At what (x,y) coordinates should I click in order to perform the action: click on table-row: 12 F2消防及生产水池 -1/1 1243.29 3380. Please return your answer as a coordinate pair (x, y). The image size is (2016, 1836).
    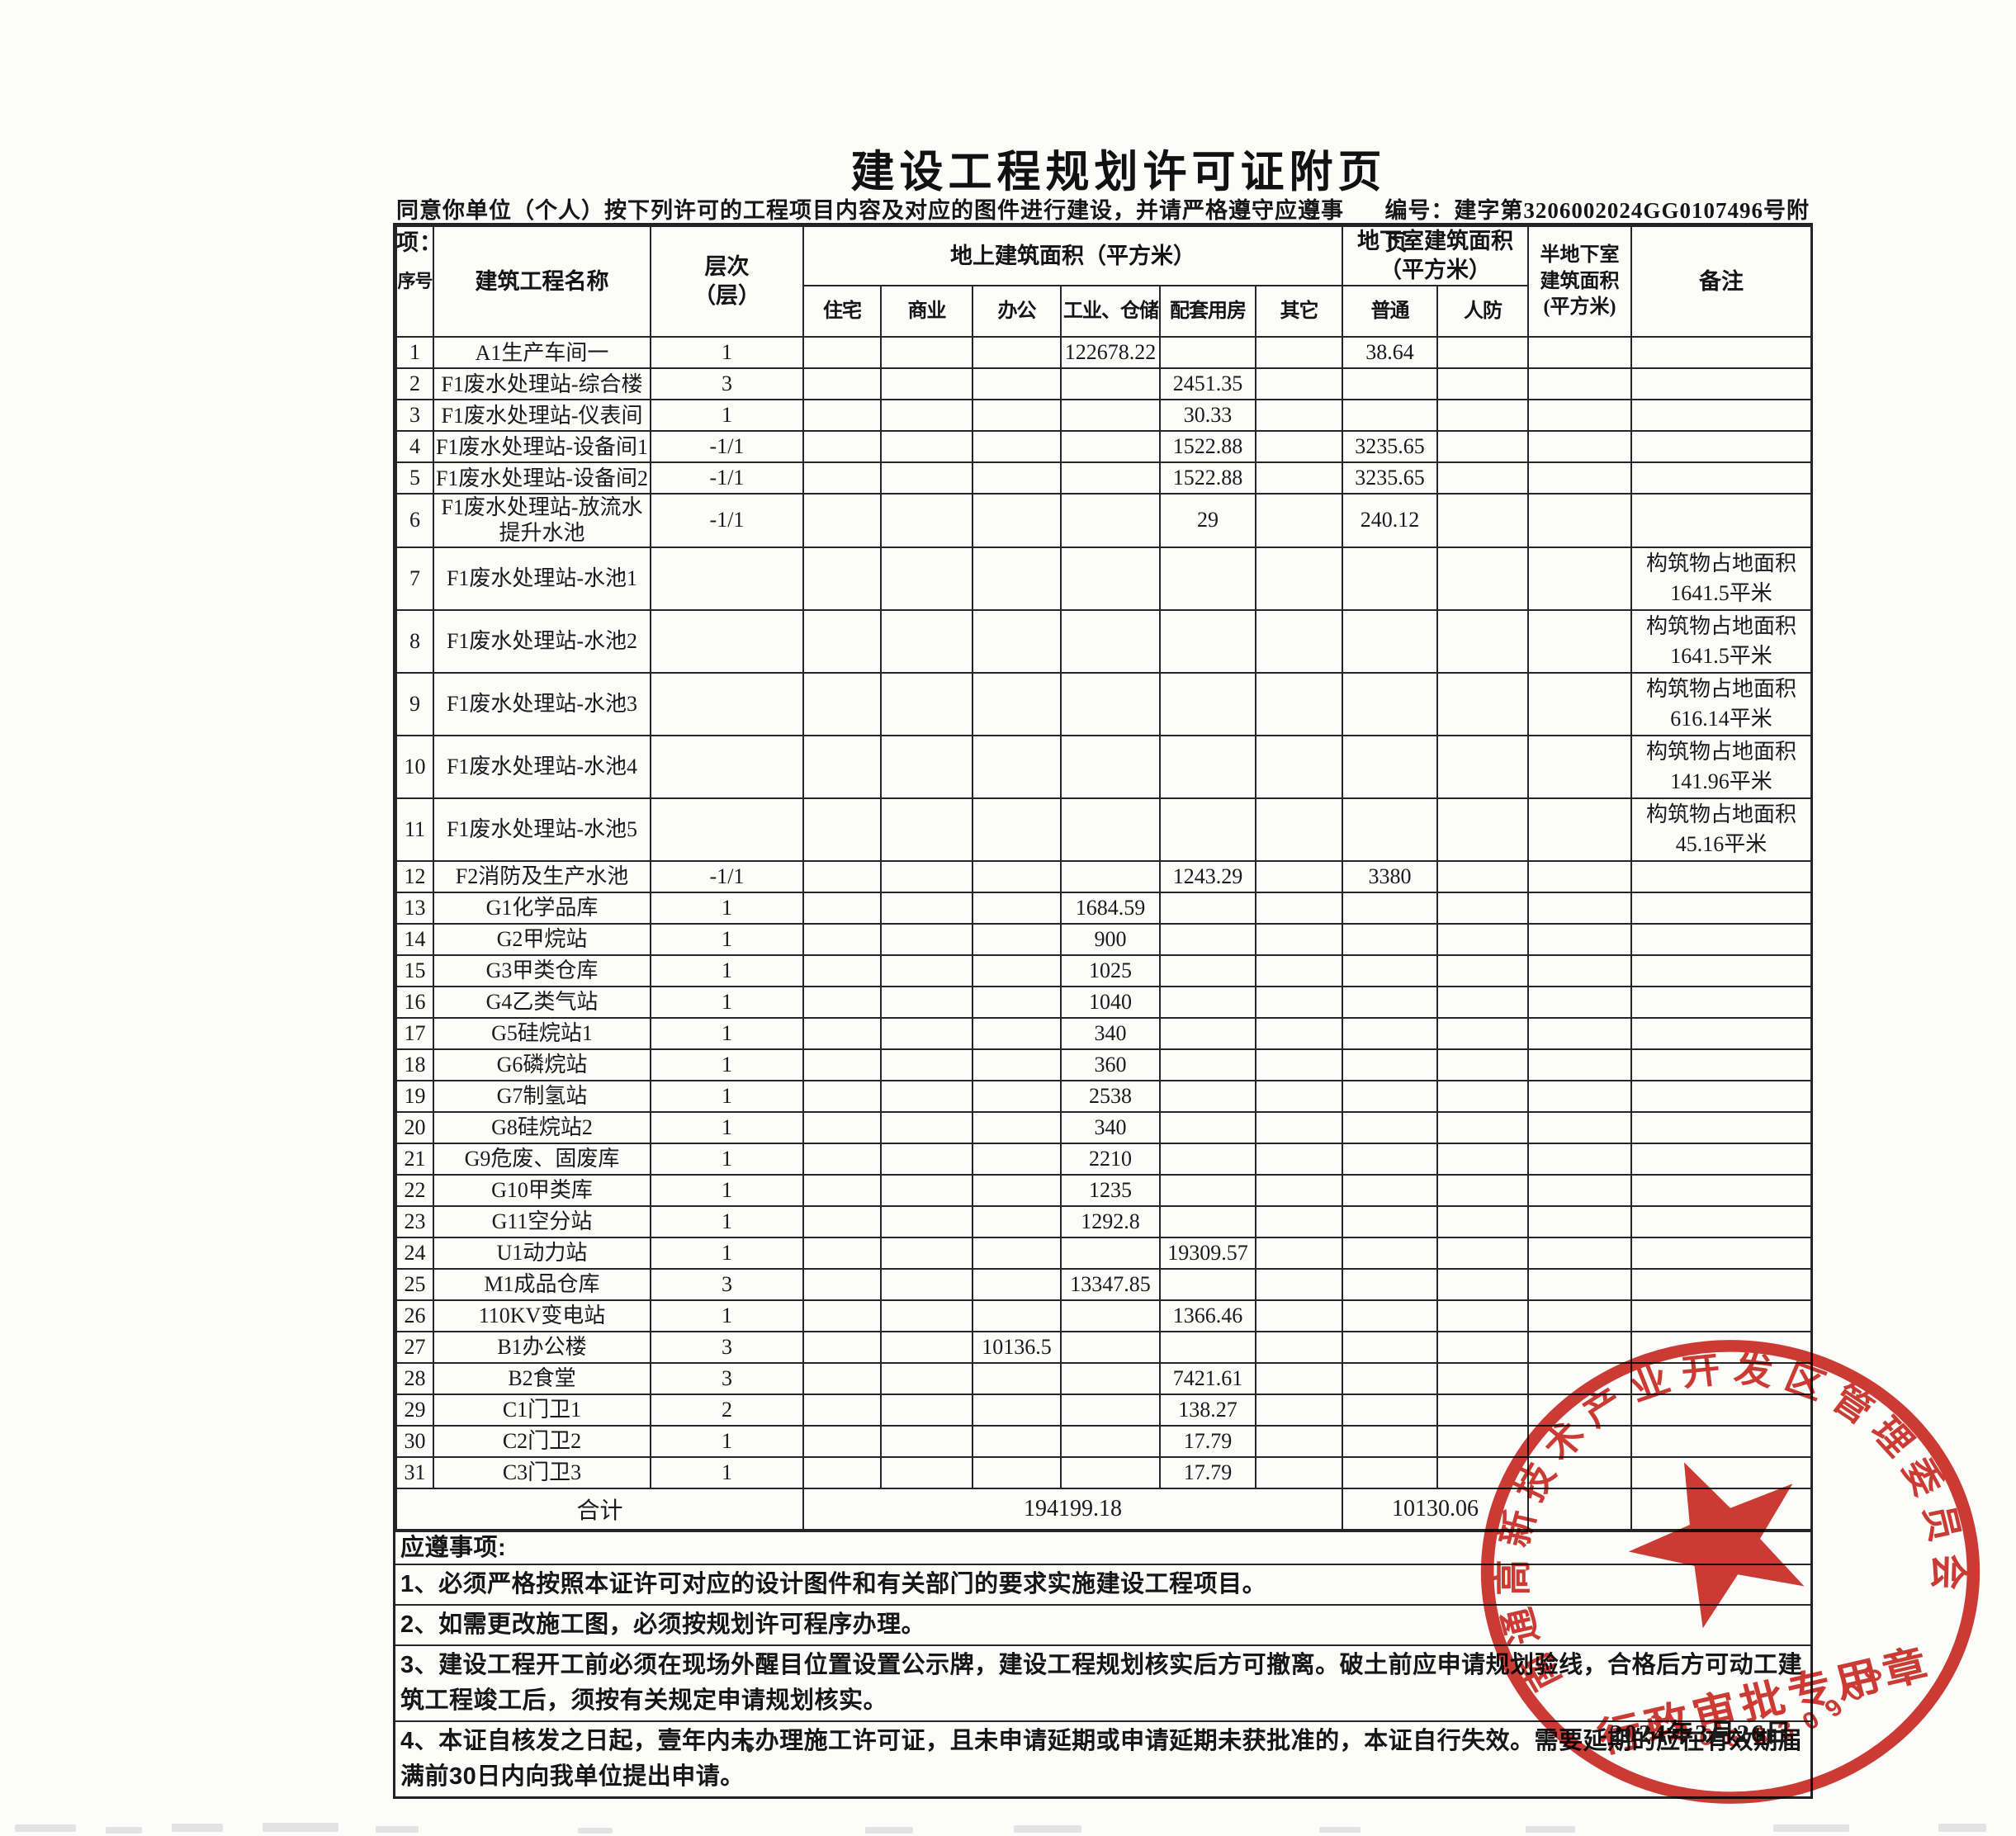
    Looking at the image, I should click on (1103, 876).